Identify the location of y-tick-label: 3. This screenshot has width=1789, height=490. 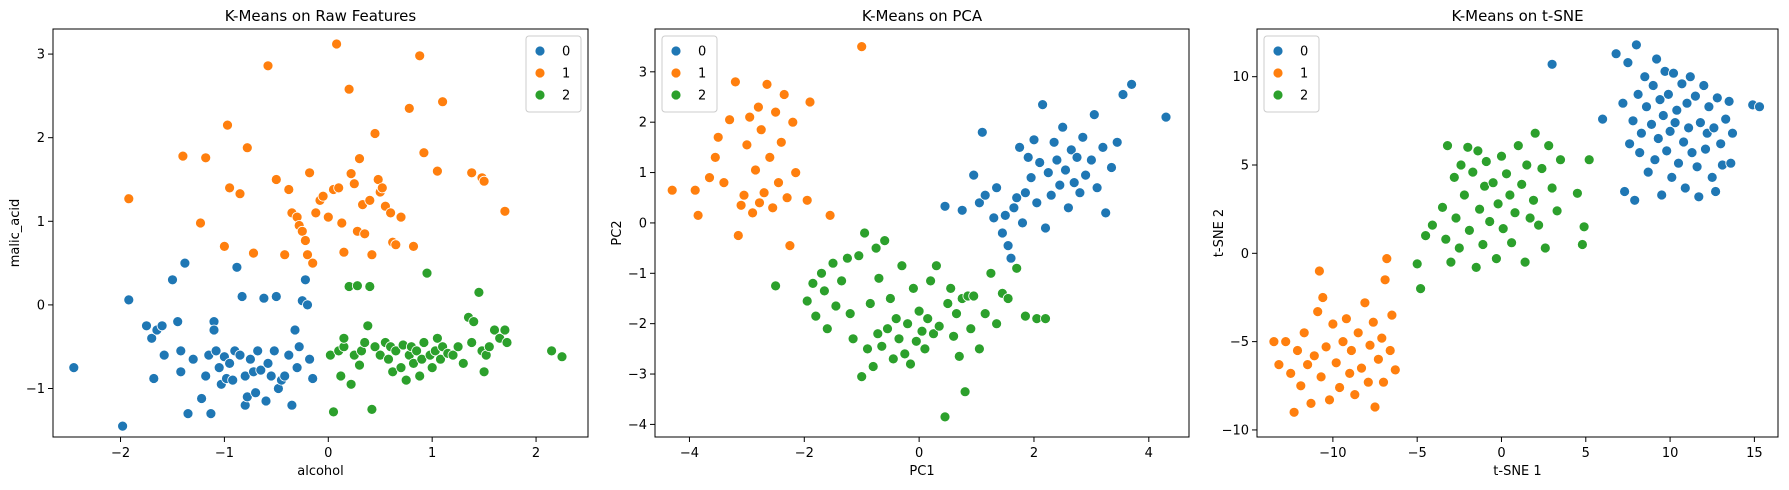
(643, 72).